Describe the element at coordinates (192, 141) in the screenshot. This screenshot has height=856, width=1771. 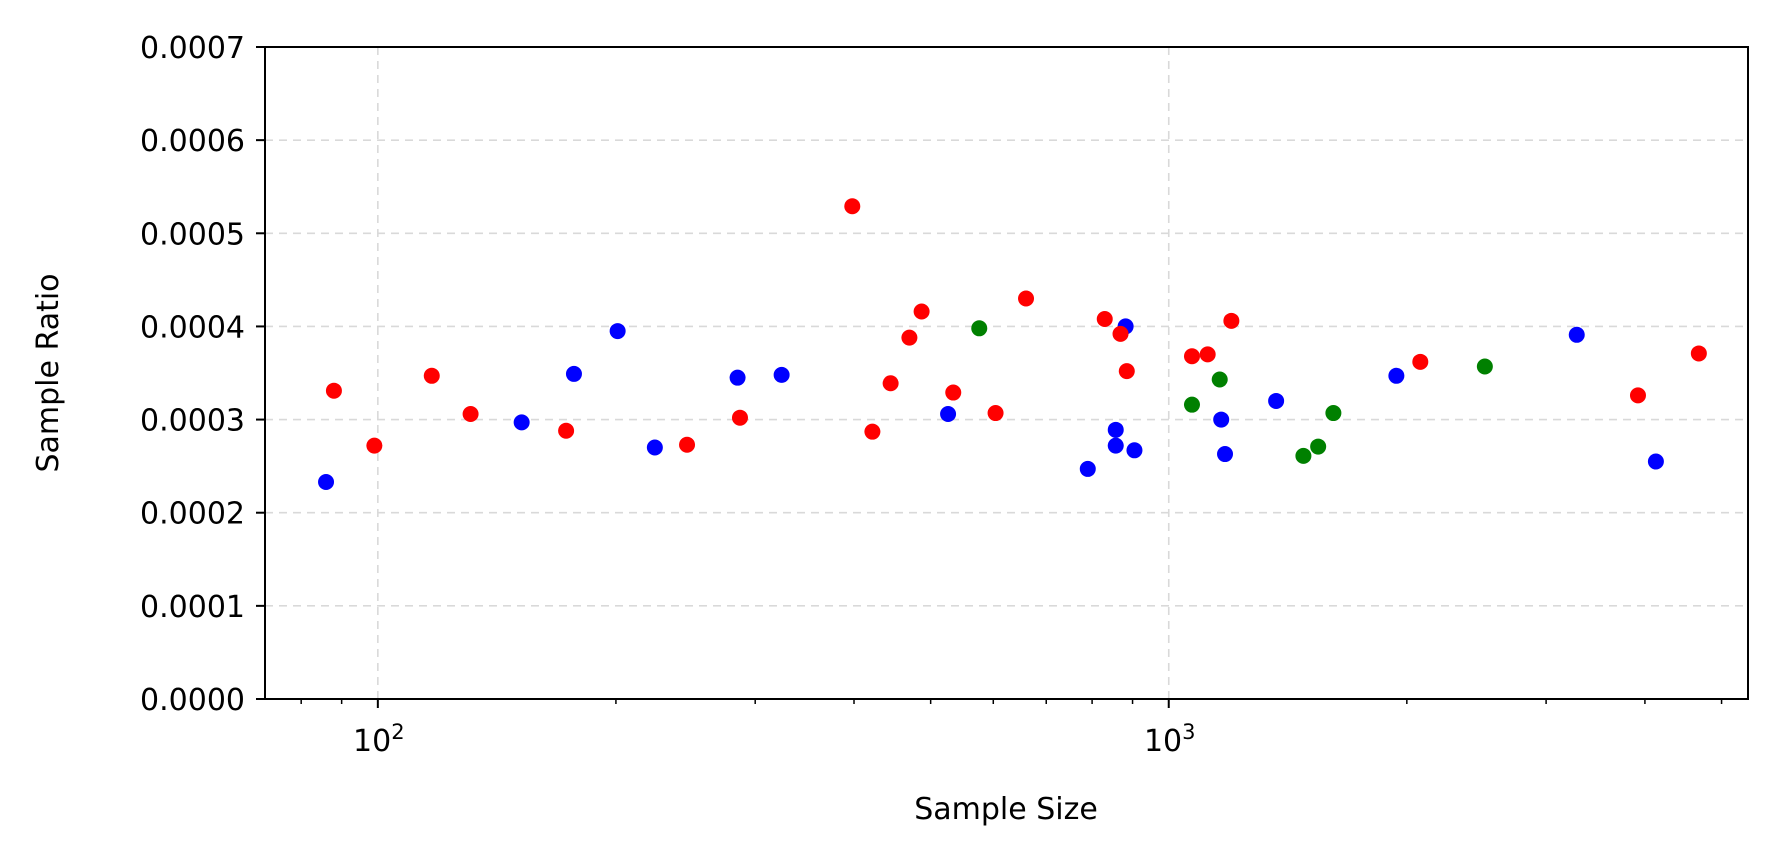
I see `y-tick-label: 0.0006` at that location.